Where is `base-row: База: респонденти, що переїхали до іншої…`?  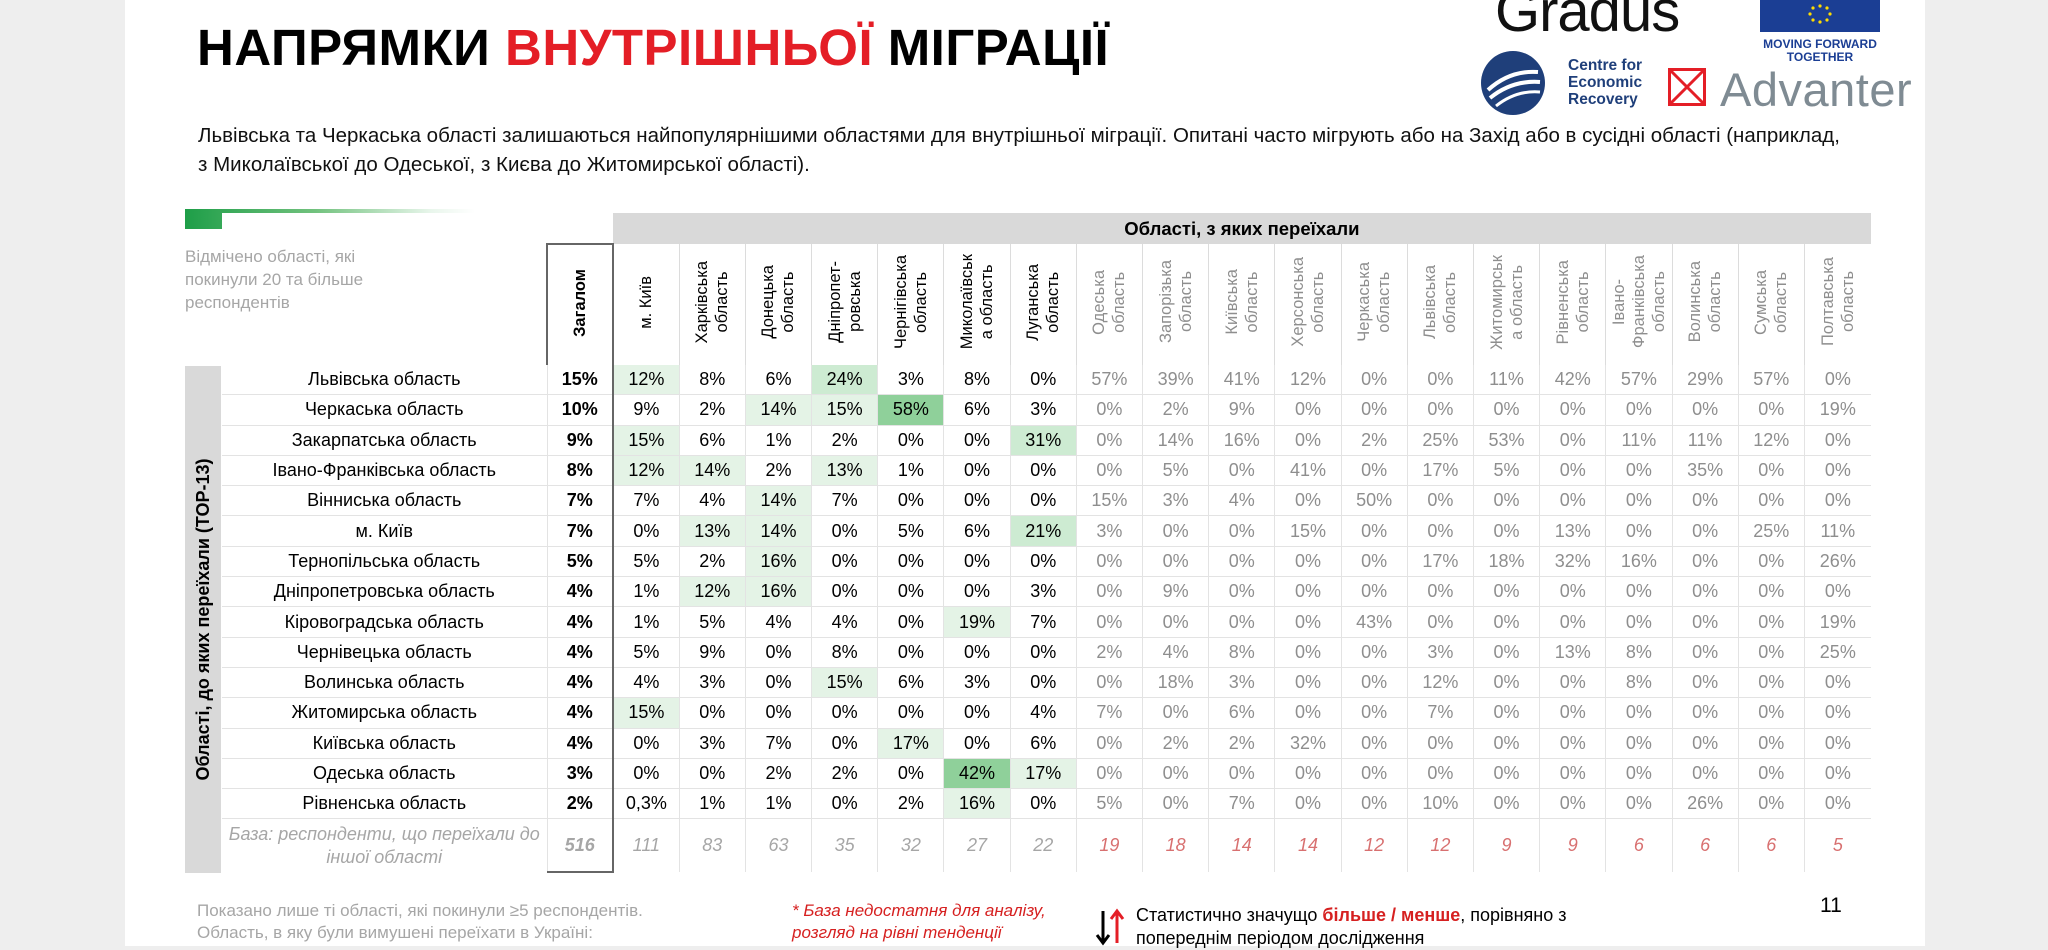 base-row: База: респонденти, що переїхали до іншої… is located at coordinates (1046, 846).